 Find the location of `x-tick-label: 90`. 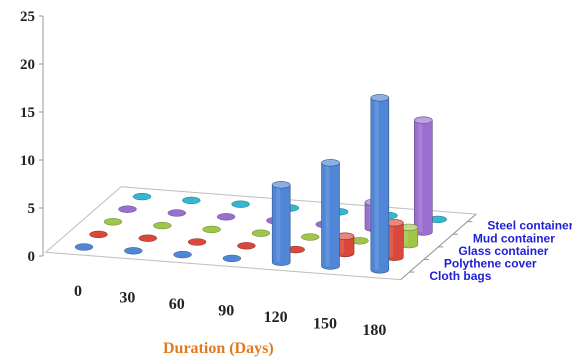

x-tick-label: 90 is located at coordinates (226, 311).